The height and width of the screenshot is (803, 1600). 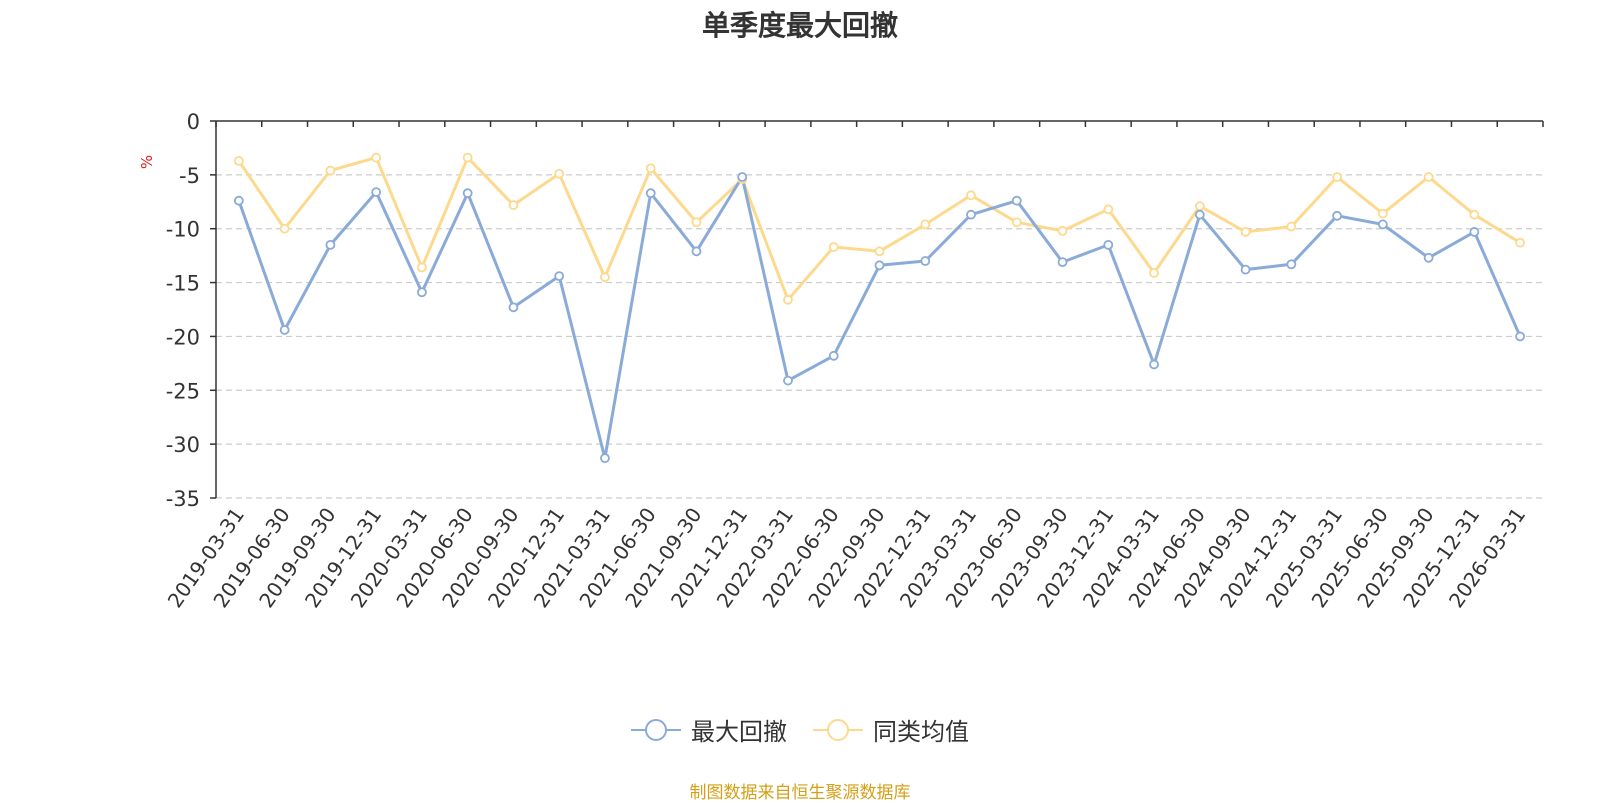 I want to click on legend-label-max-drawdown: 最大回撤, so click(x=739, y=732).